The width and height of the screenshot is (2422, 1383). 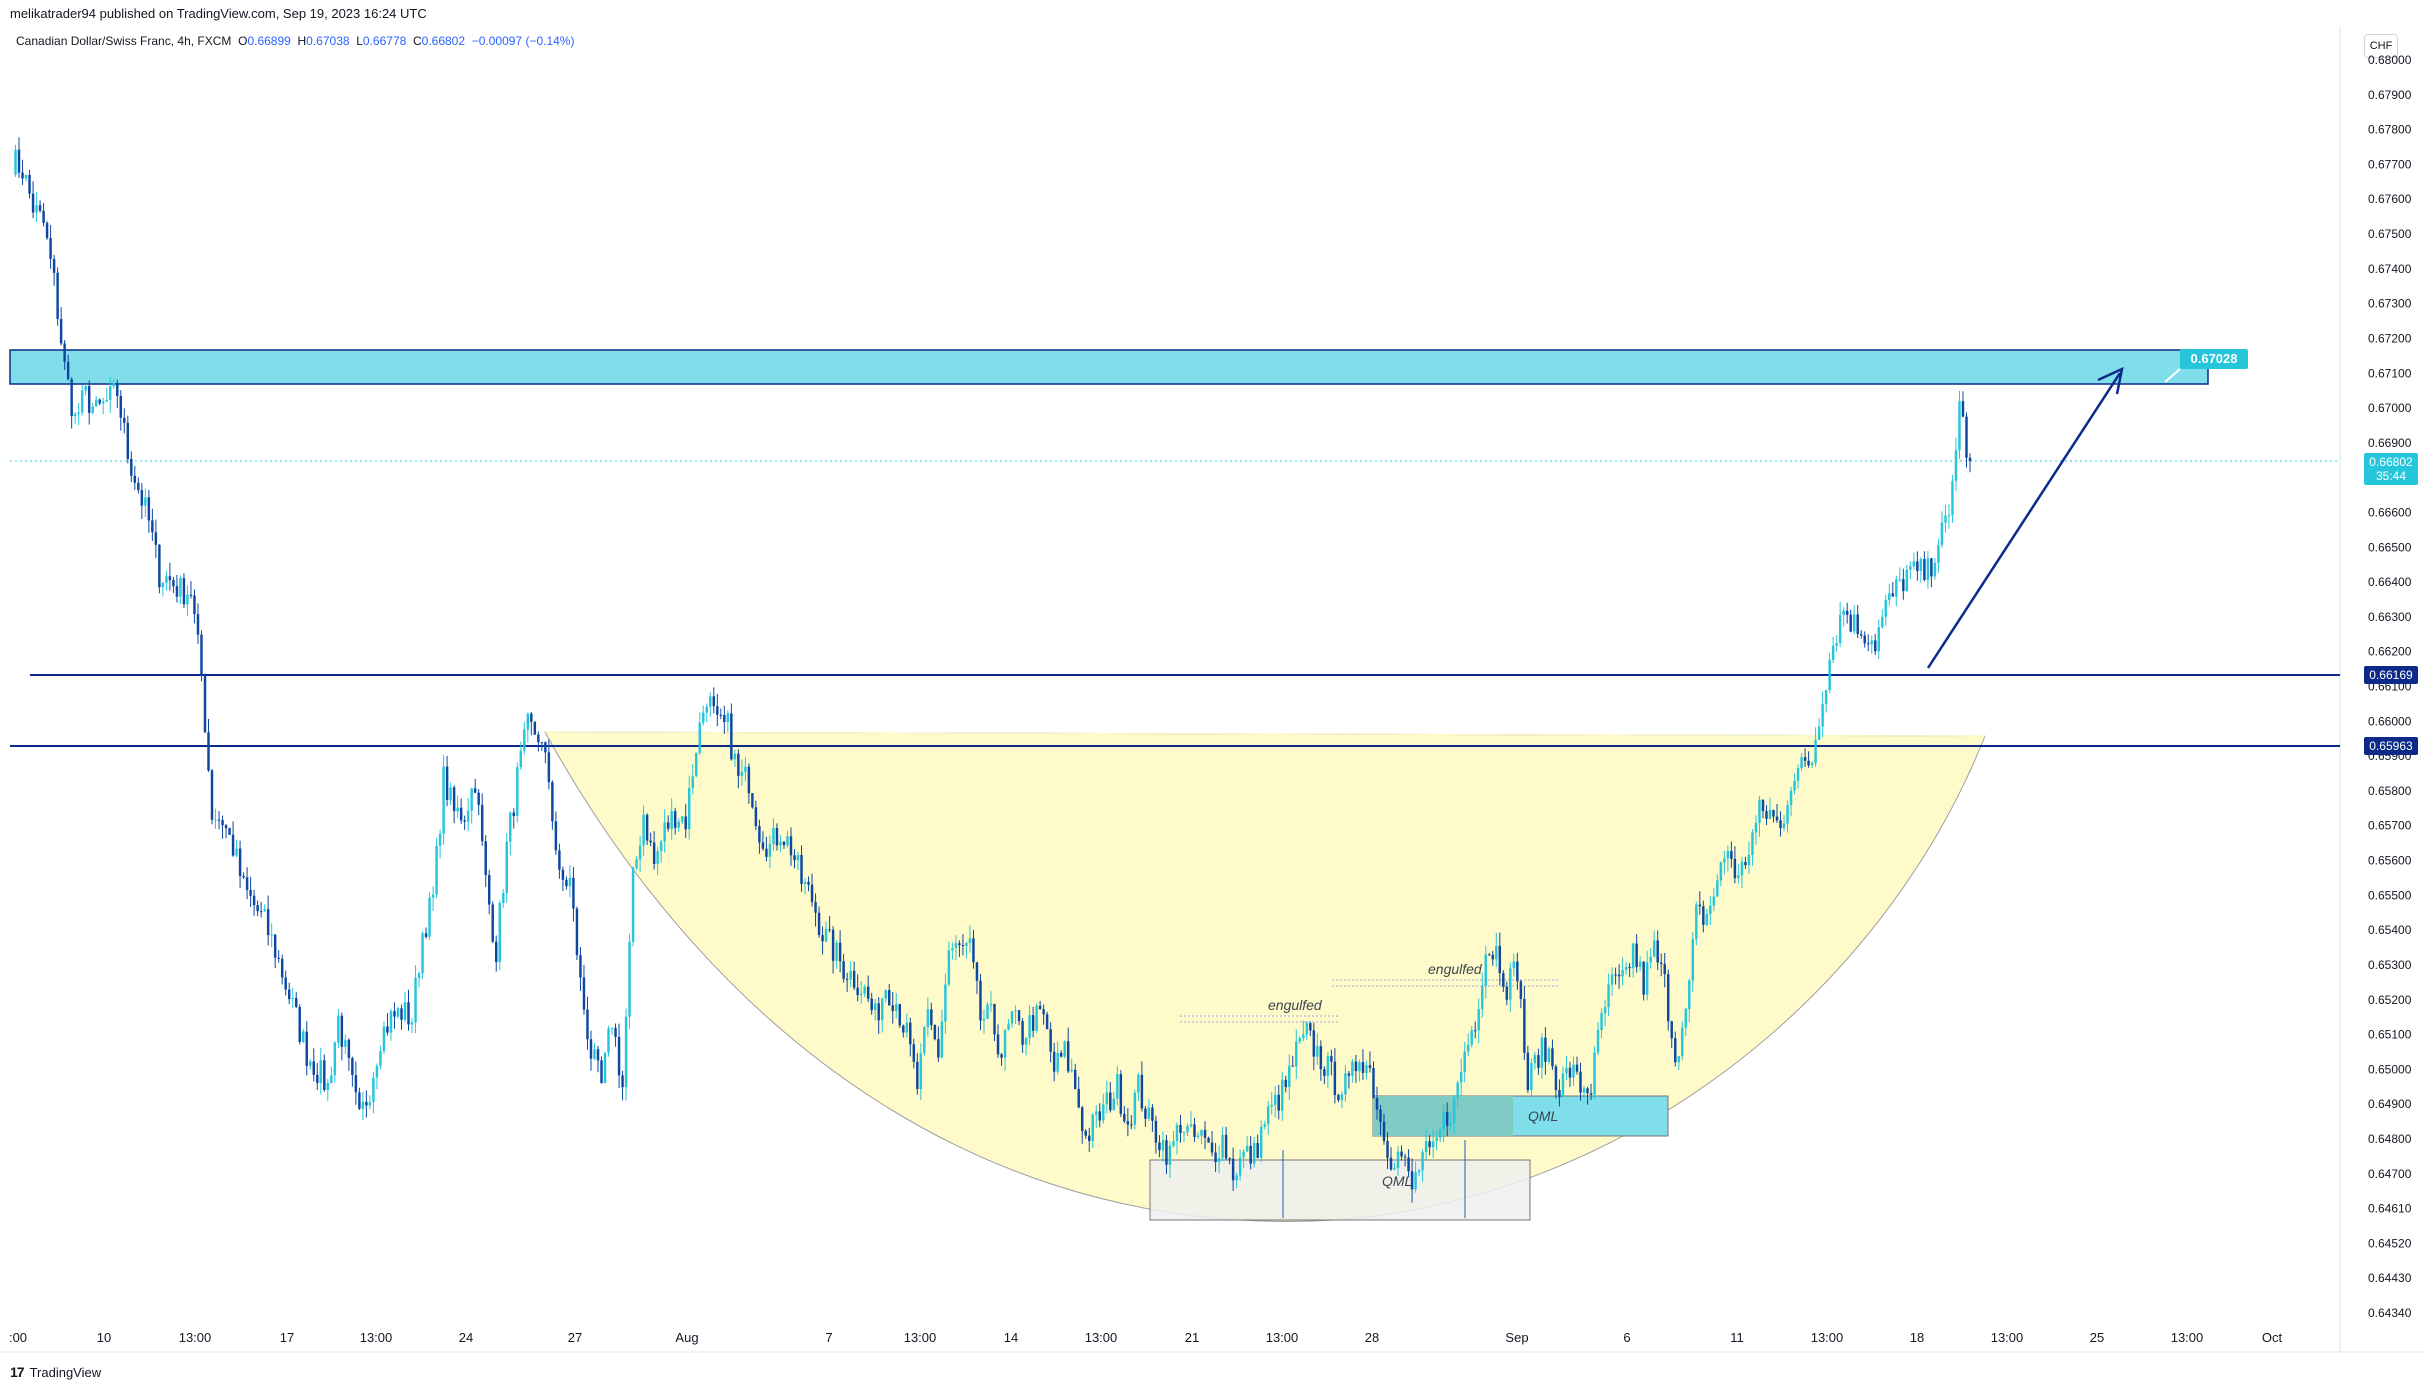 I want to click on projection-arrow, so click(x=2024, y=520).